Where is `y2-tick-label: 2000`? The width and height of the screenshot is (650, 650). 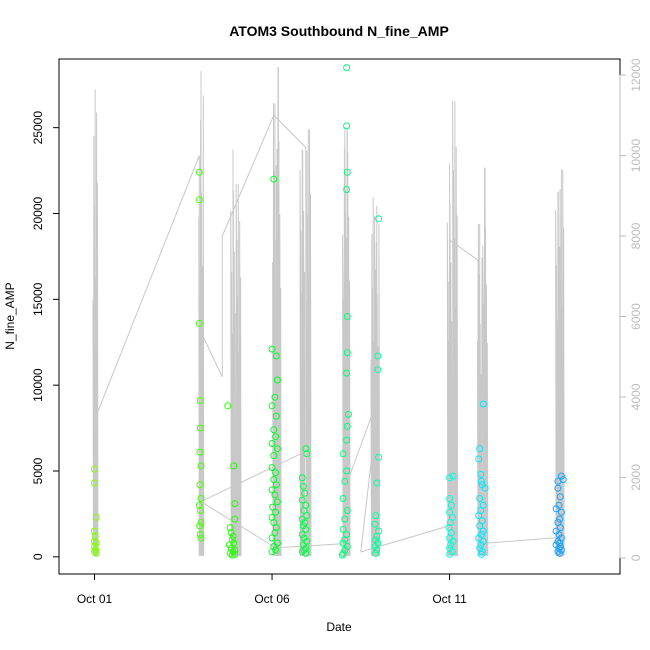 y2-tick-label: 2000 is located at coordinates (636, 477).